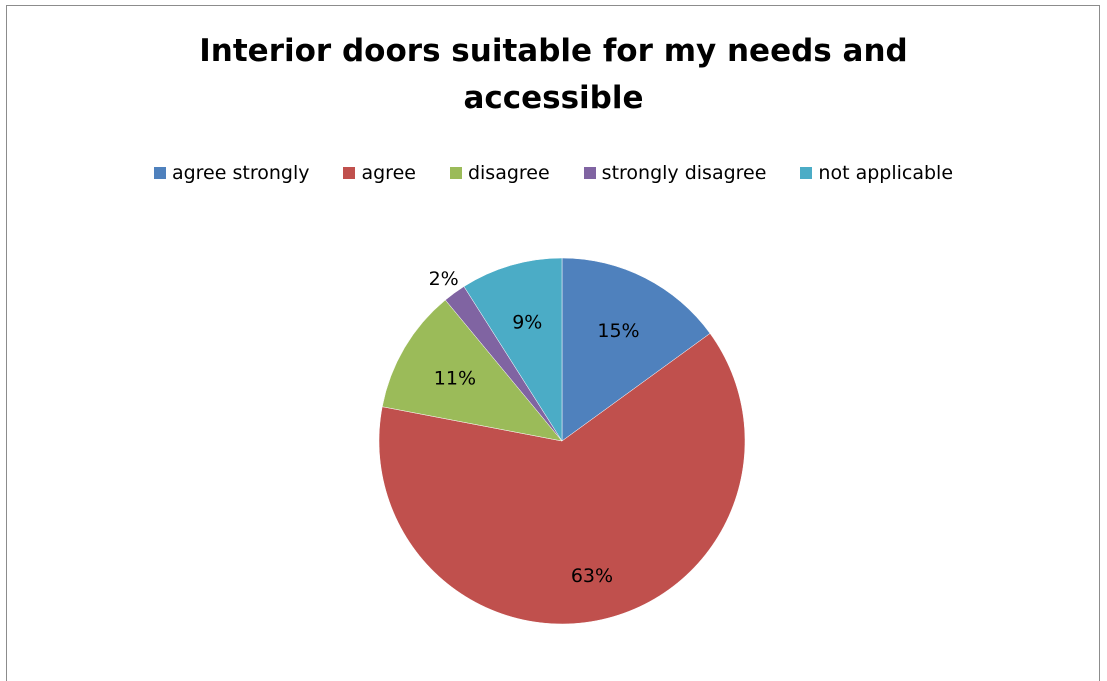 The width and height of the screenshot is (1107, 681). What do you see at coordinates (388, 173) in the screenshot?
I see `legend-label: agree` at bounding box center [388, 173].